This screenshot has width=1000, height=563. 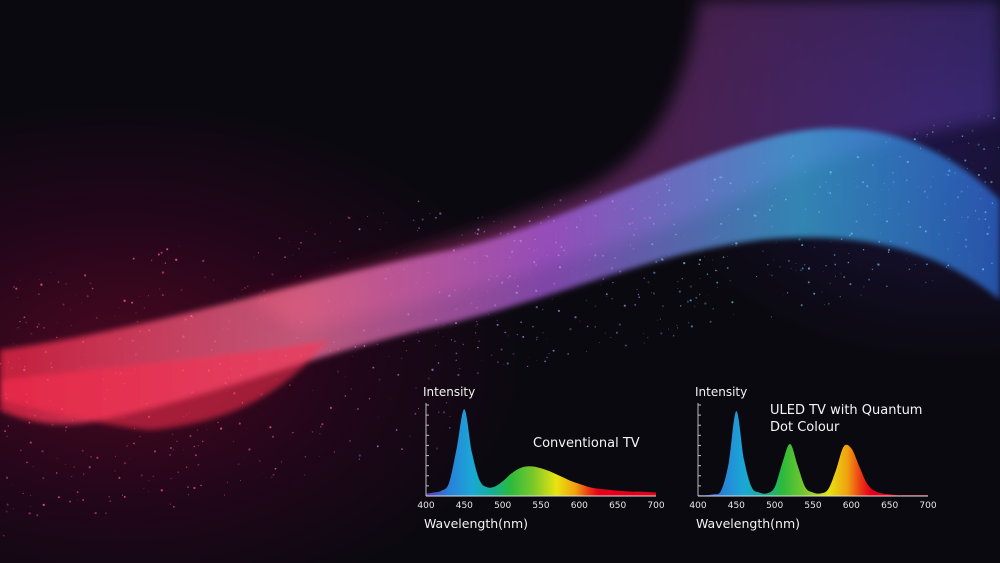 What do you see at coordinates (736, 506) in the screenshot?
I see `x-tick-label: 450` at bounding box center [736, 506].